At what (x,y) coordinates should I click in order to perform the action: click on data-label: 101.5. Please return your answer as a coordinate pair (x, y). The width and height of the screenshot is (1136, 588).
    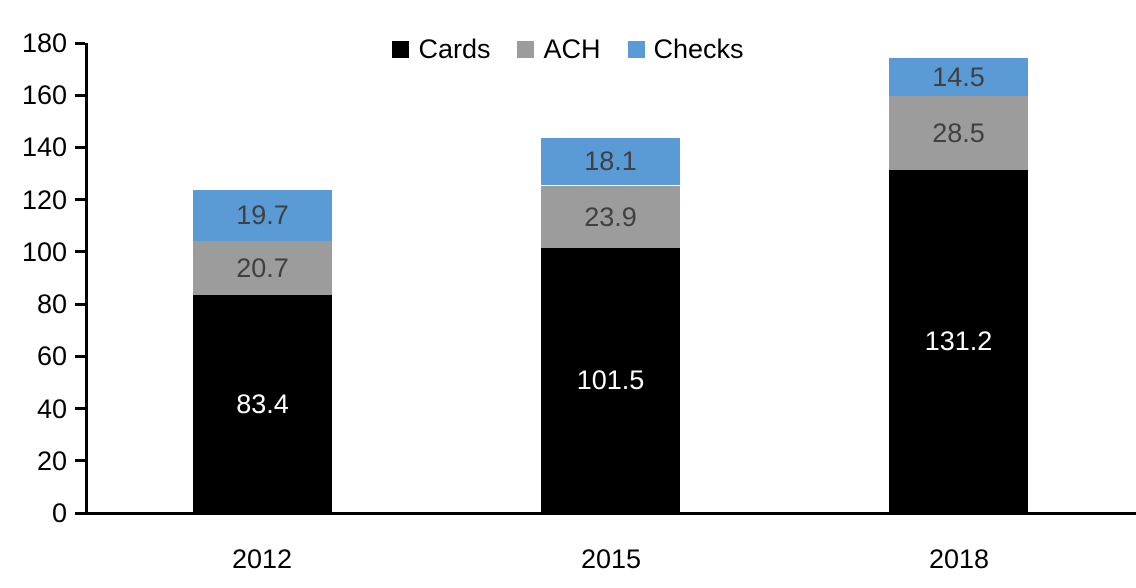
    Looking at the image, I should click on (610, 380).